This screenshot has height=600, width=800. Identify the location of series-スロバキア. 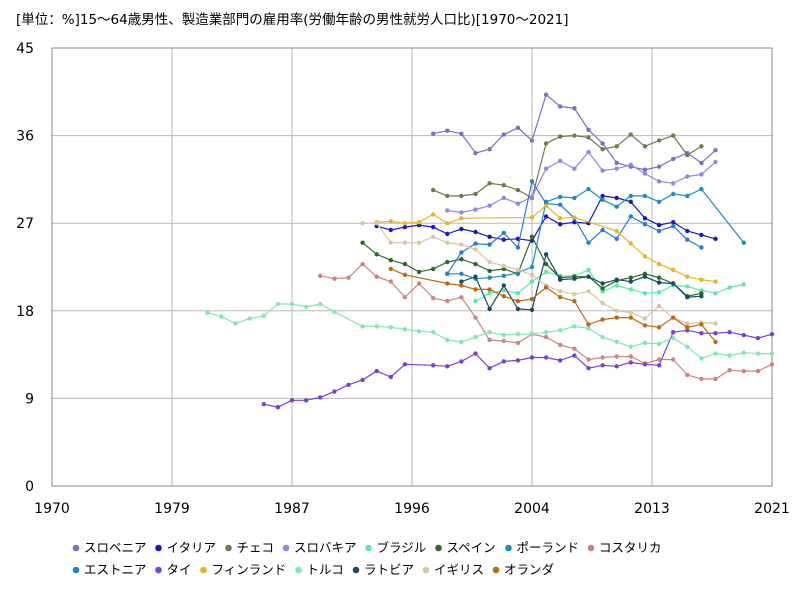
(581, 182).